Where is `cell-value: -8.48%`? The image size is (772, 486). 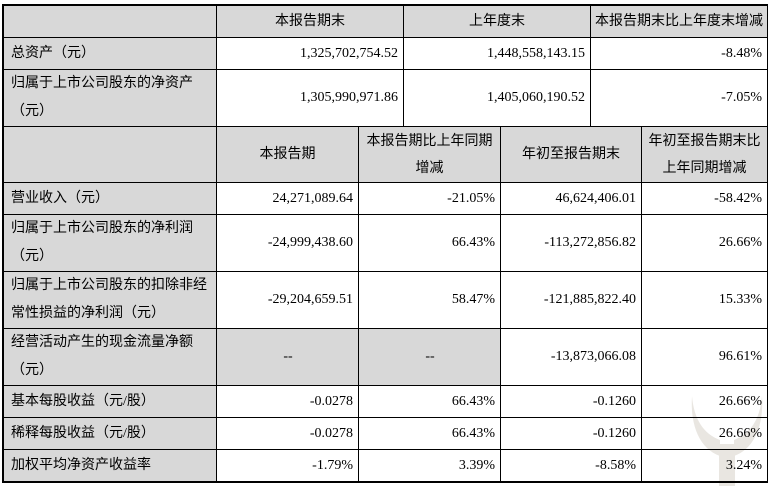
cell-value: -8.48% is located at coordinates (679, 53).